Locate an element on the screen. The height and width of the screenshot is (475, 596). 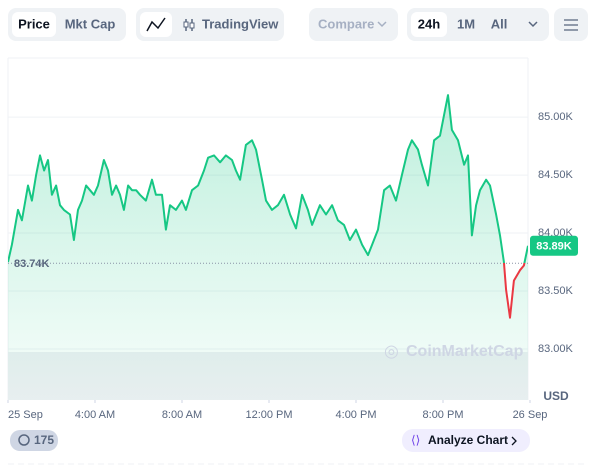
y-tick-label: 83.50K is located at coordinates (556, 291).